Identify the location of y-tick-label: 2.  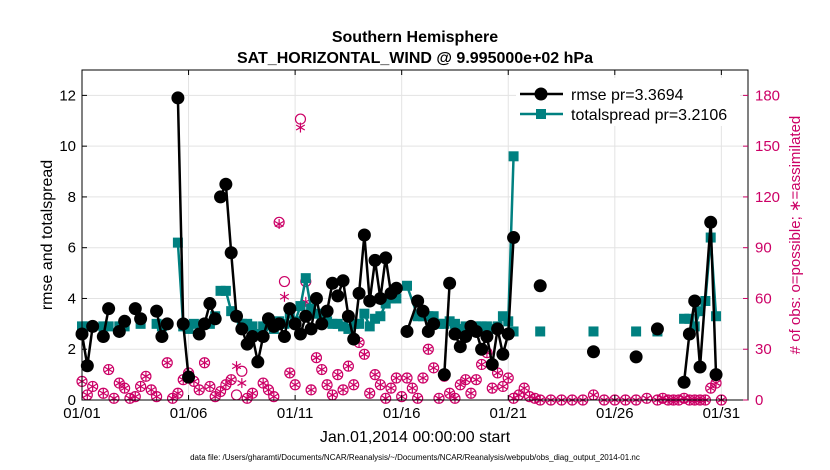
(72, 349).